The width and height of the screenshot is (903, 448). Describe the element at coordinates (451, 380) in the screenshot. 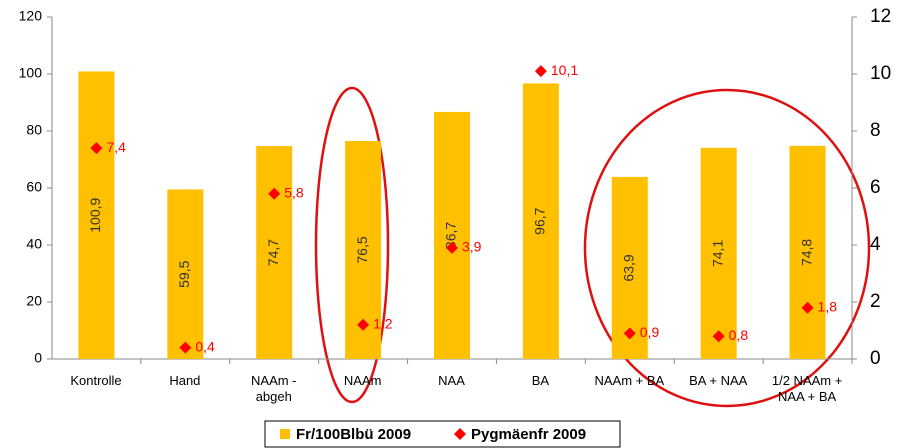

I see `x-tick-label: NAA` at that location.